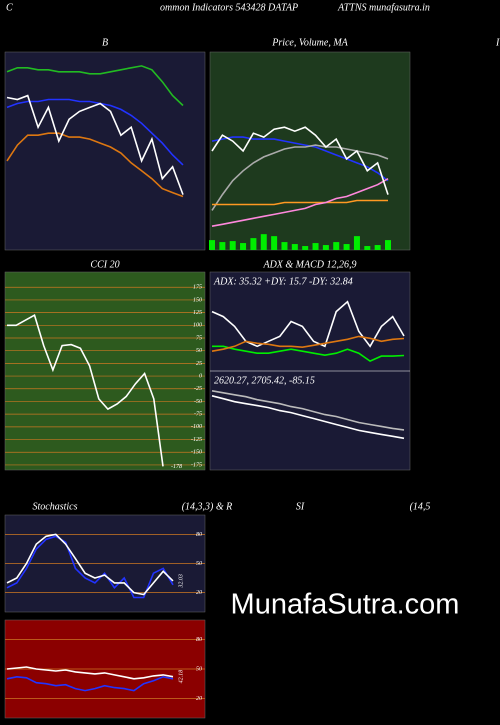 This screenshot has height=725, width=500. I want to click on last-value-label: 32.03, so click(181, 581).